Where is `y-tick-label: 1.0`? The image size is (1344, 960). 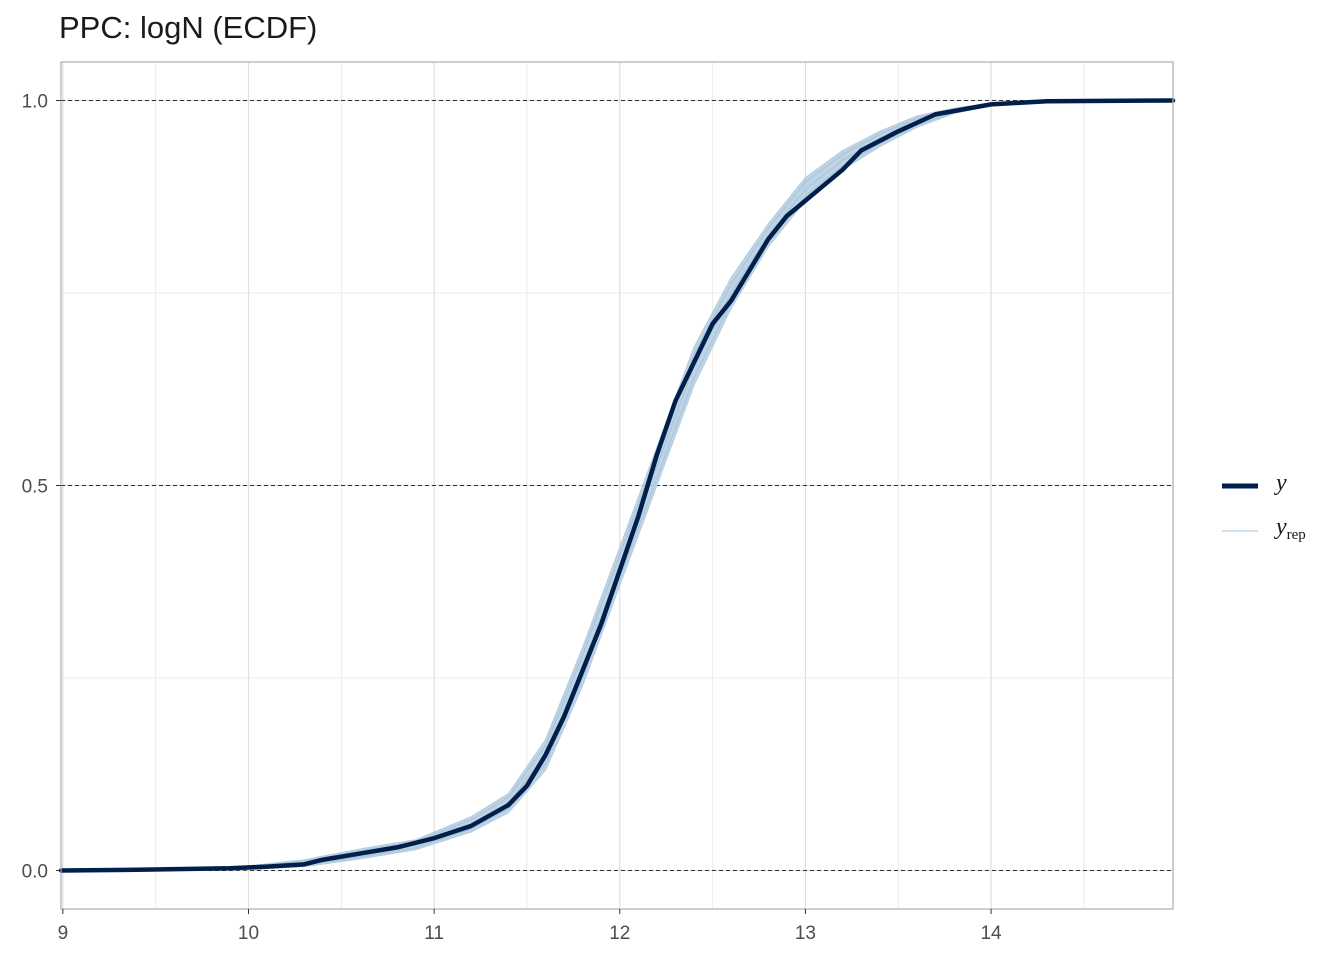 y-tick-label: 1.0 is located at coordinates (35, 102).